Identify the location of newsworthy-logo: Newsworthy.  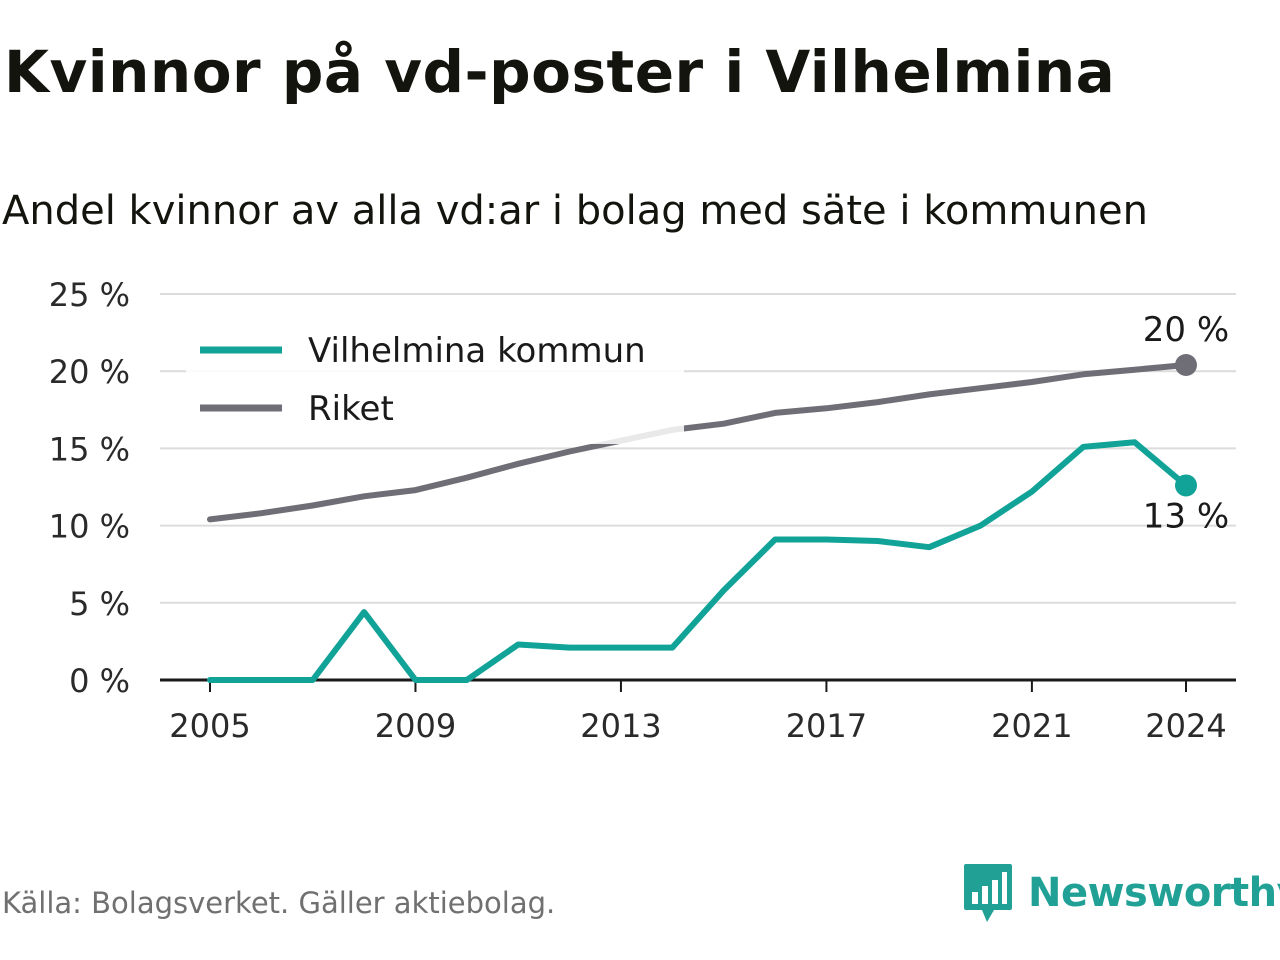
(1121, 893).